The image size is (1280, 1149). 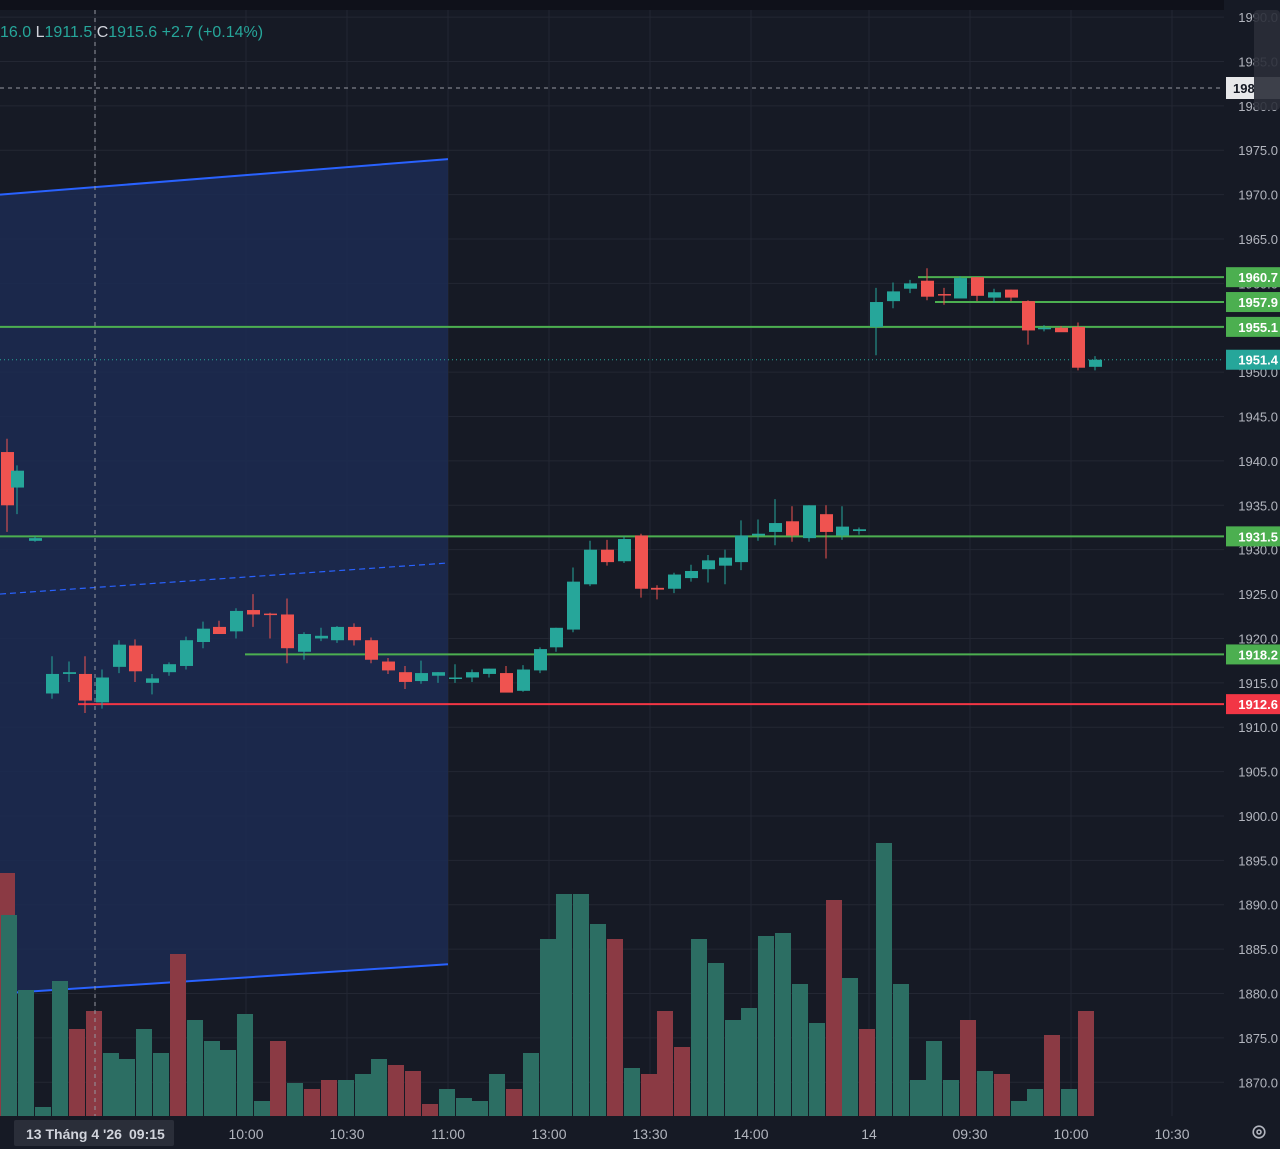 I want to click on time-tick-label: 10:00, so click(x=245, y=1134).